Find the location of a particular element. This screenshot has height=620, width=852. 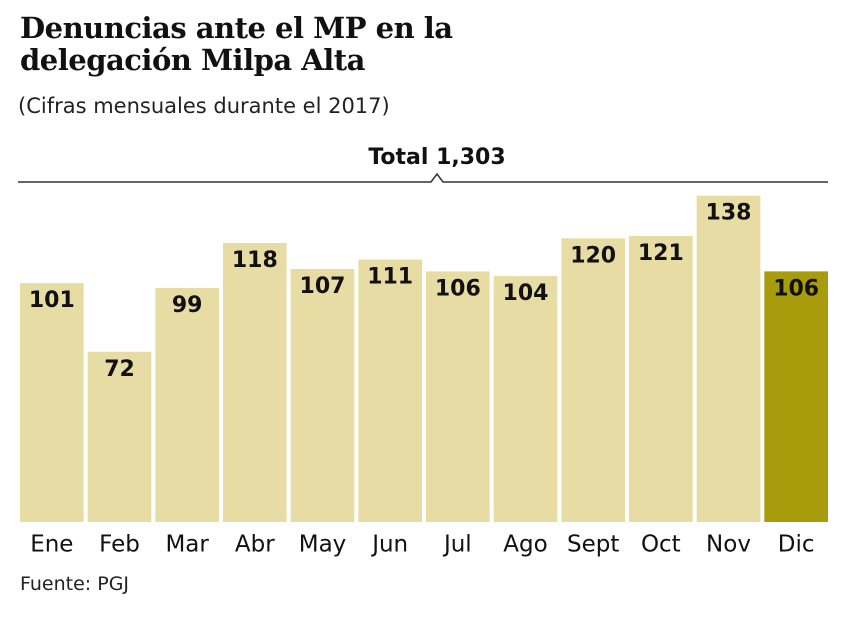

value-label: 111 is located at coordinates (390, 277).